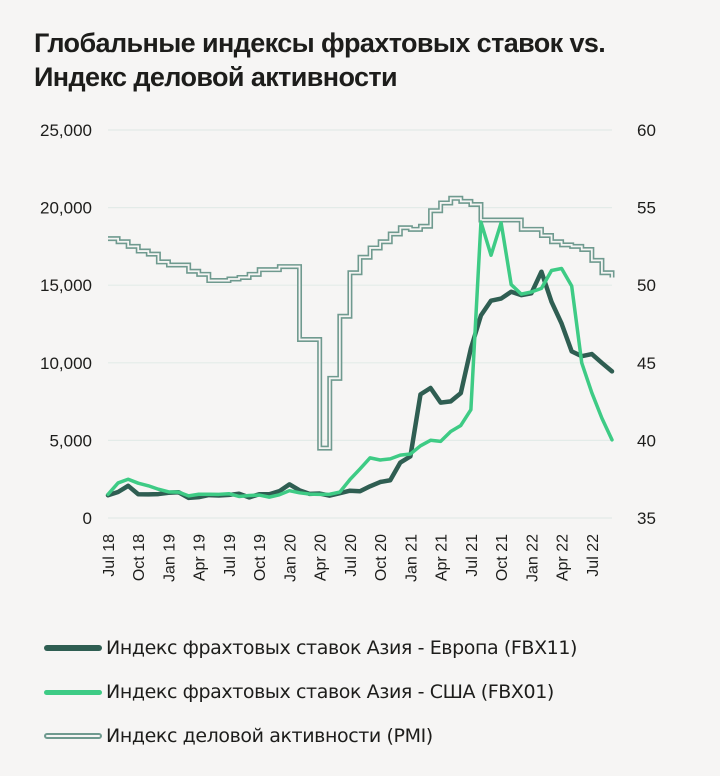 This screenshot has width=720, height=776. What do you see at coordinates (593, 555) in the screenshot?
I see `x-tick-label: Jul 22` at bounding box center [593, 555].